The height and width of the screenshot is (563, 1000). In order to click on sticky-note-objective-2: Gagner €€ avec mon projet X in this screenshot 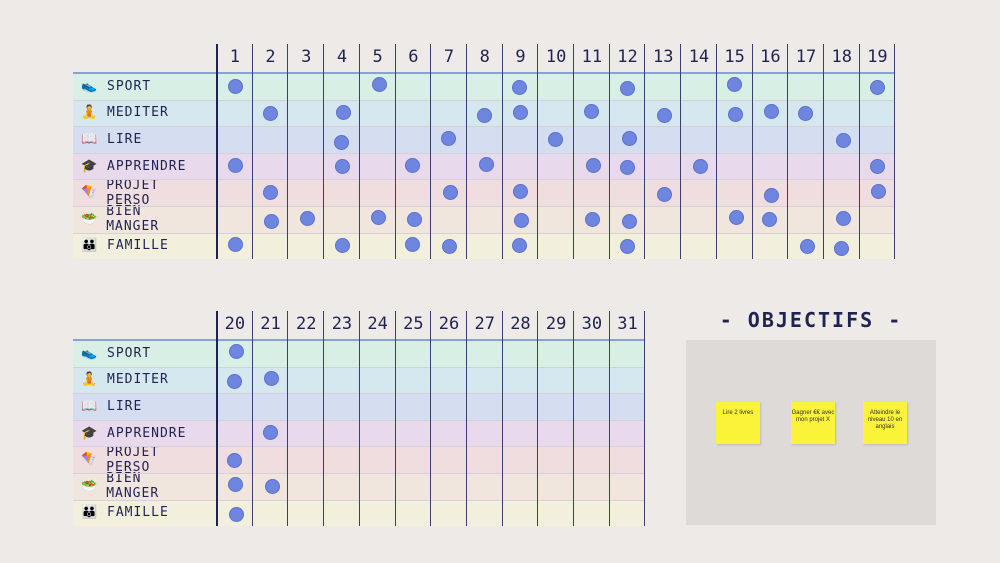, I will do `click(813, 423)`.